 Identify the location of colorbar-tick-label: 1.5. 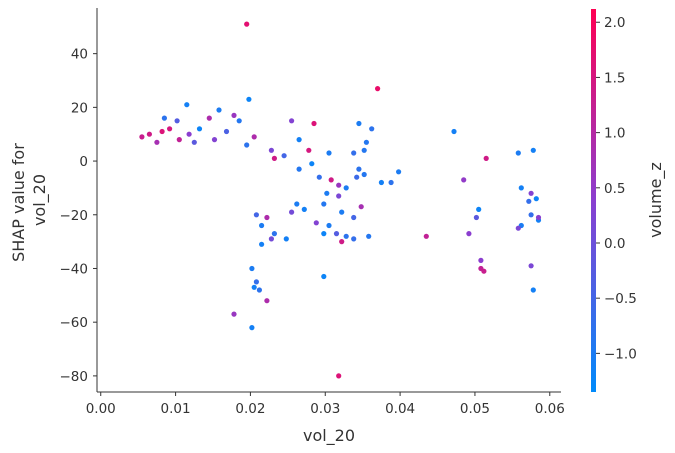
(614, 78).